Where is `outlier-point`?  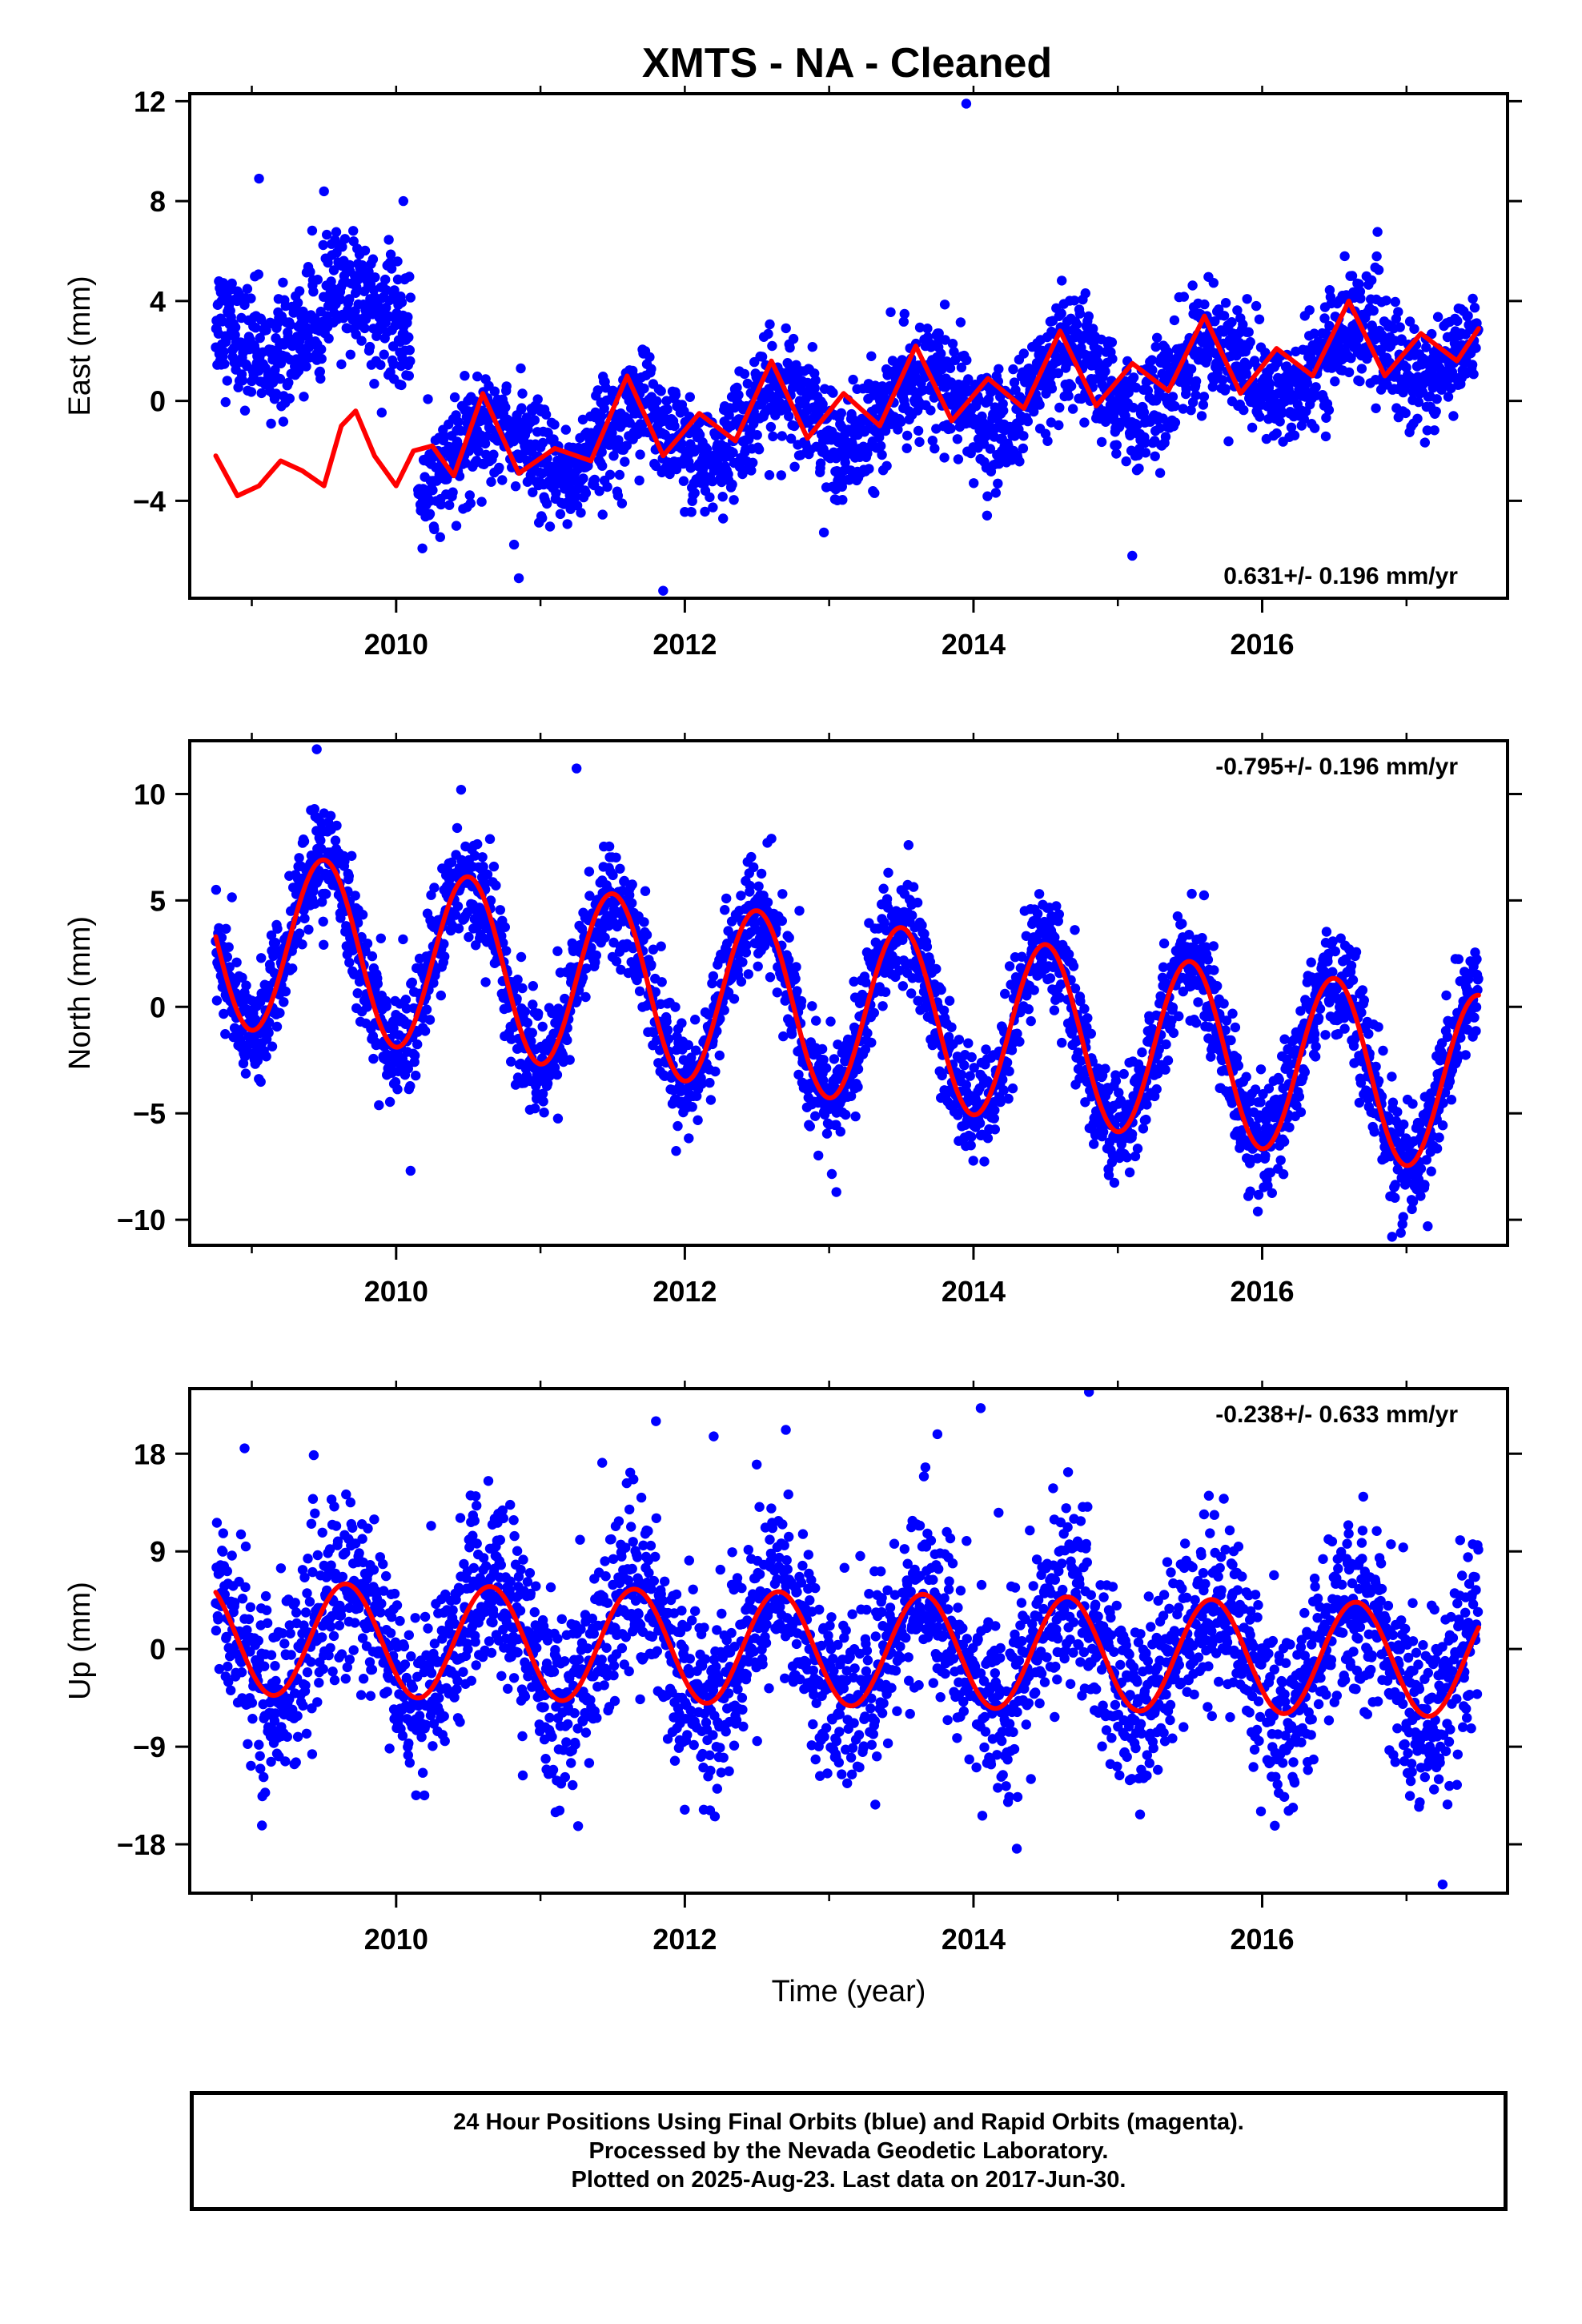 outlier-point is located at coordinates (663, 590).